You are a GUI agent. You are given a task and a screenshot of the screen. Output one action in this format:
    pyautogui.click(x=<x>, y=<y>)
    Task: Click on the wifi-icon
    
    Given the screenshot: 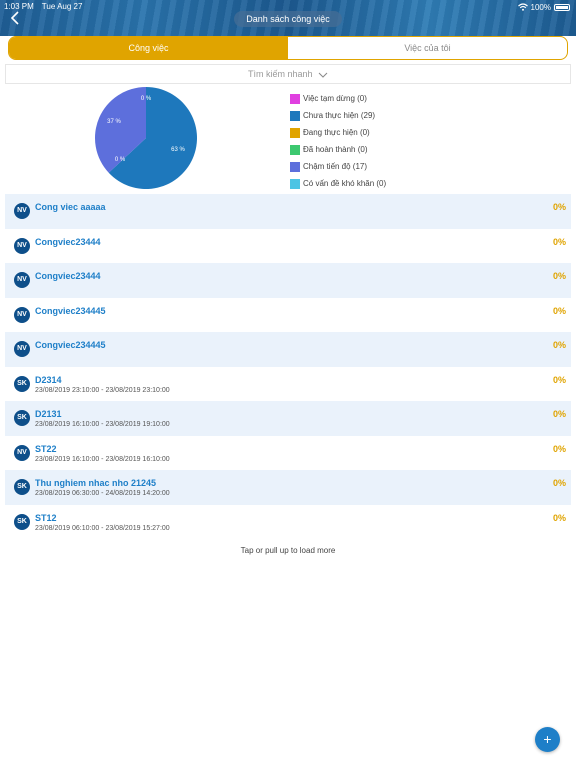 What is the action you would take?
    pyautogui.click(x=522, y=7)
    